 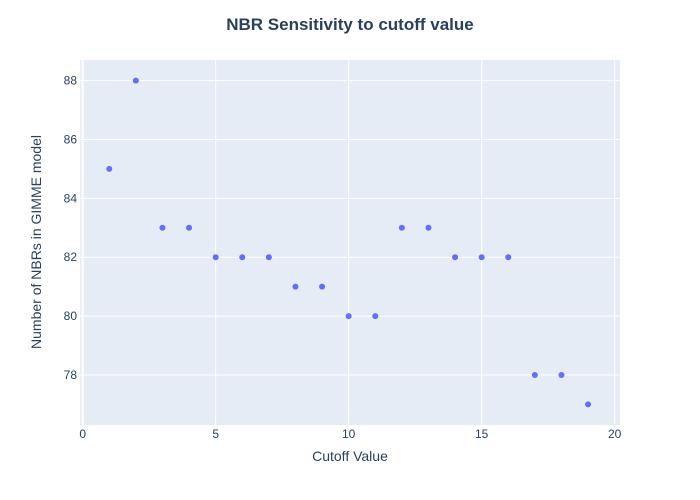 What do you see at coordinates (71, 257) in the screenshot?
I see `y-tick-label: 82` at bounding box center [71, 257].